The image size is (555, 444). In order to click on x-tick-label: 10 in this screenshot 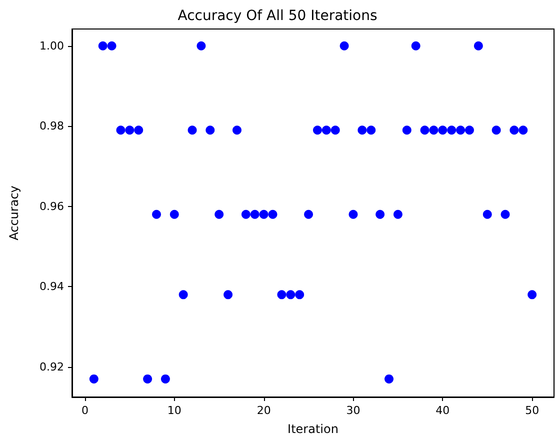, I will do `click(174, 410)`.